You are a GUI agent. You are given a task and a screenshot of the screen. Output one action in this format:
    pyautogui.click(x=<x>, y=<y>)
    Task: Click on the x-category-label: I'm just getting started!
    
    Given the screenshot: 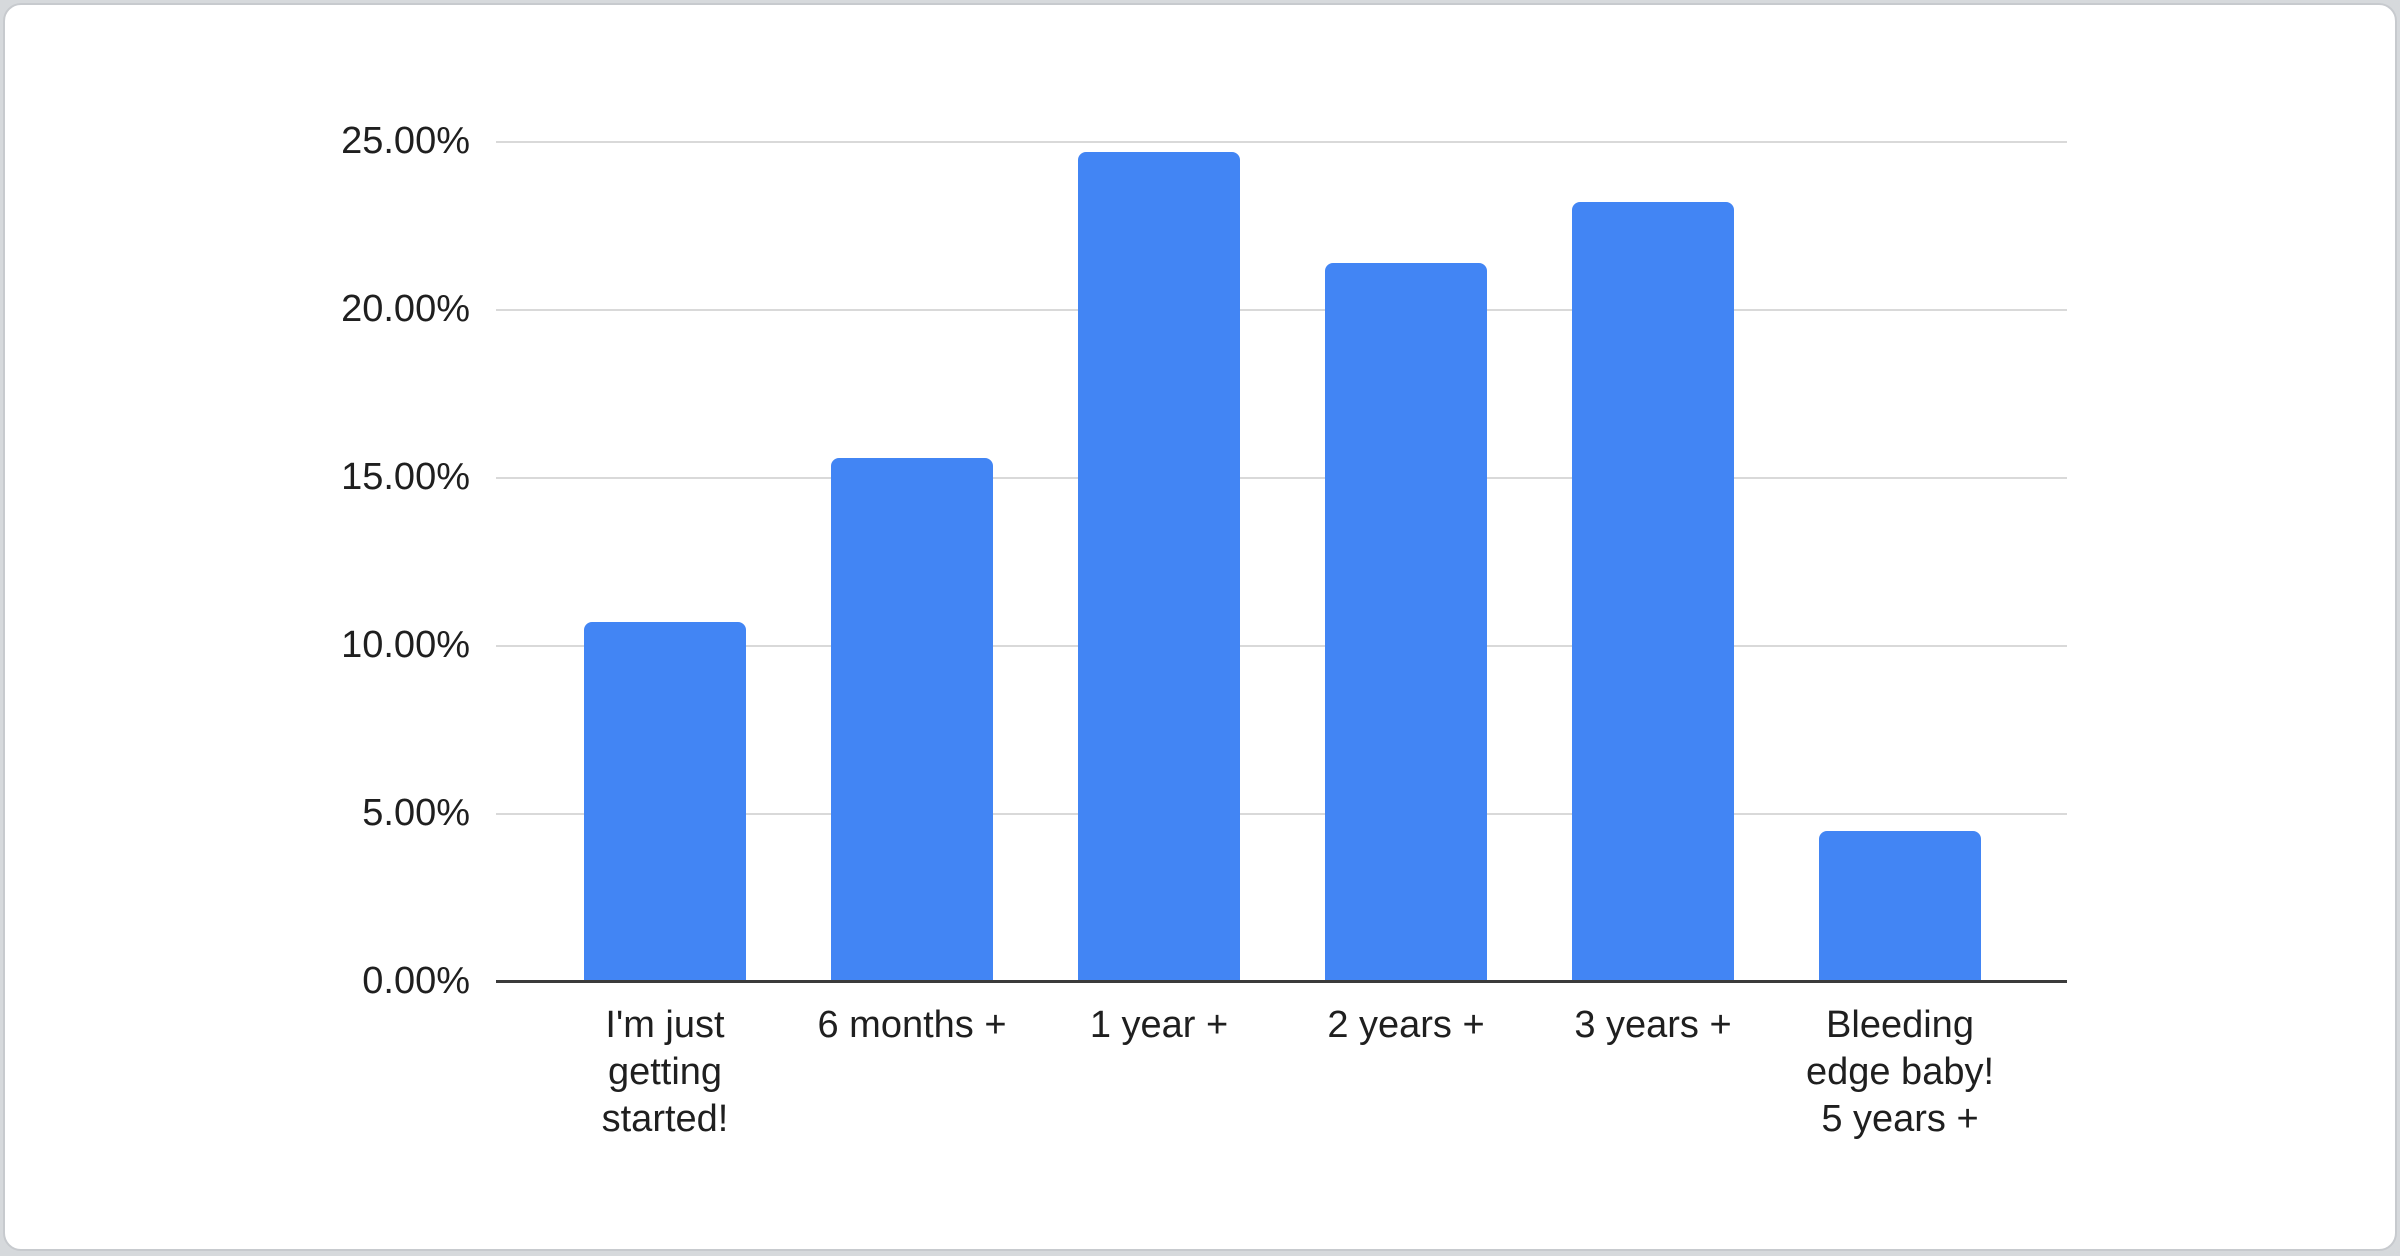 What is the action you would take?
    pyautogui.click(x=665, y=1072)
    